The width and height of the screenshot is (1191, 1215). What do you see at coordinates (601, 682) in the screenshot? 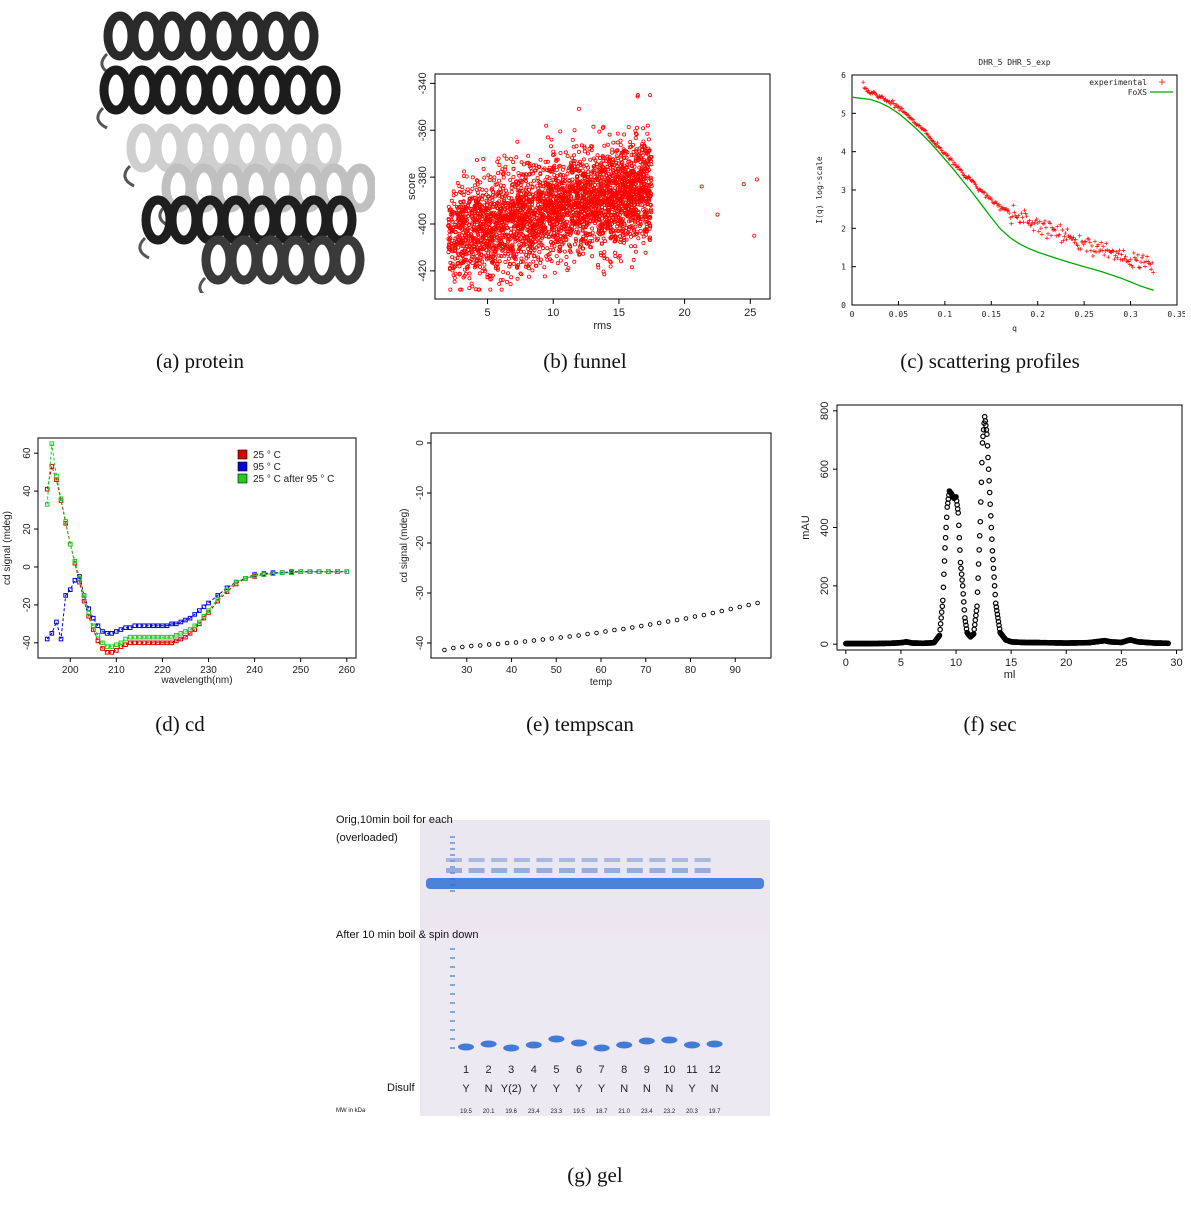
I see `x-axis-label: temp` at bounding box center [601, 682].